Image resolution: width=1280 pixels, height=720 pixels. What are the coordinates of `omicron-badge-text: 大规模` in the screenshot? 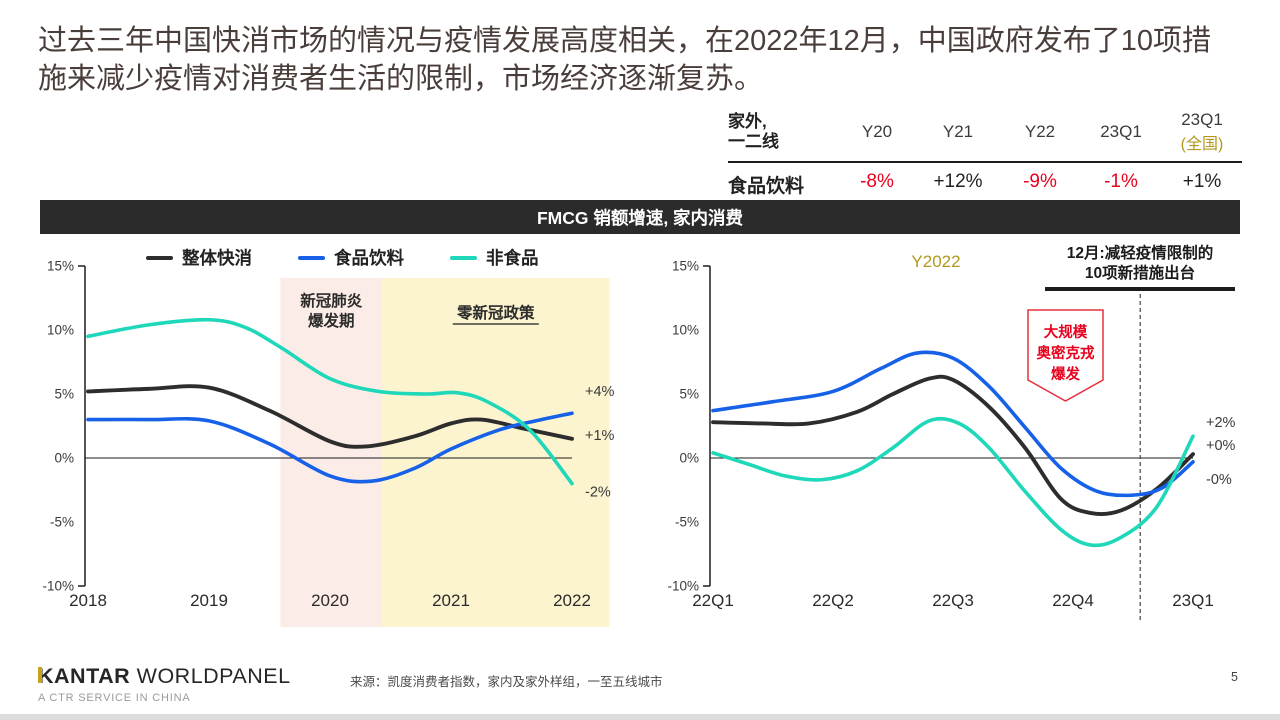 It's located at (1066, 332).